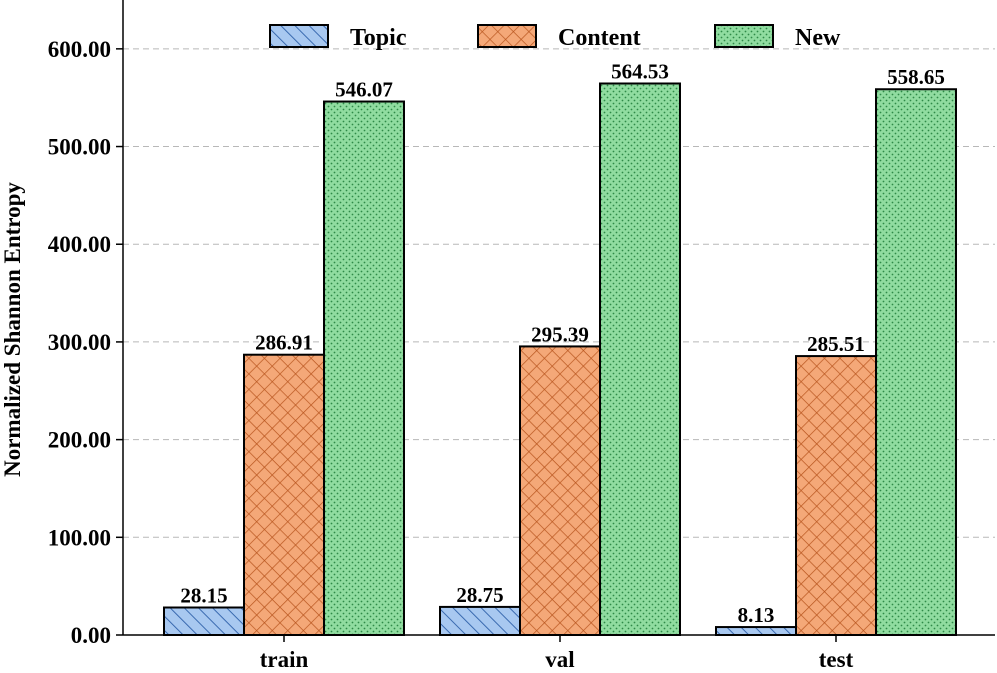 The image size is (997, 673). What do you see at coordinates (284, 343) in the screenshot?
I see `data-label: 286.91` at bounding box center [284, 343].